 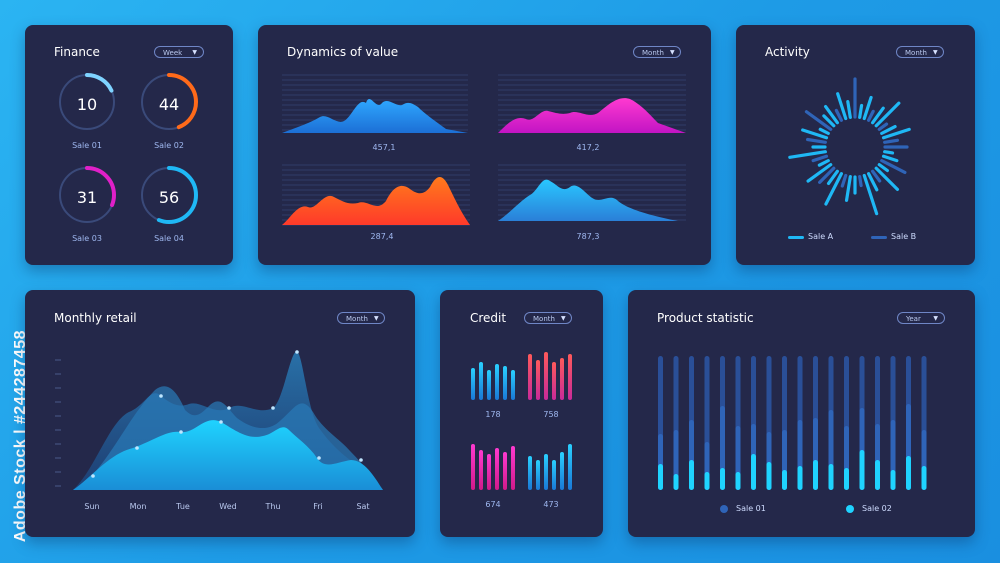 I want to click on monthly-area-chart, so click(x=219, y=420).